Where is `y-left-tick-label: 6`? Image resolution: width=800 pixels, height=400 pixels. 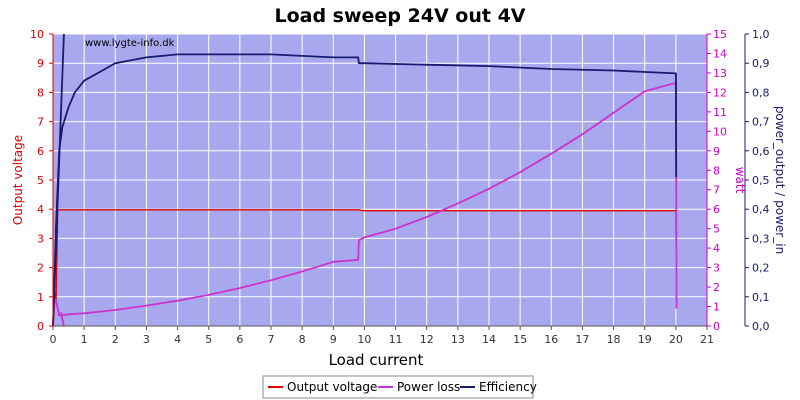 y-left-tick-label: 6 is located at coordinates (40, 151).